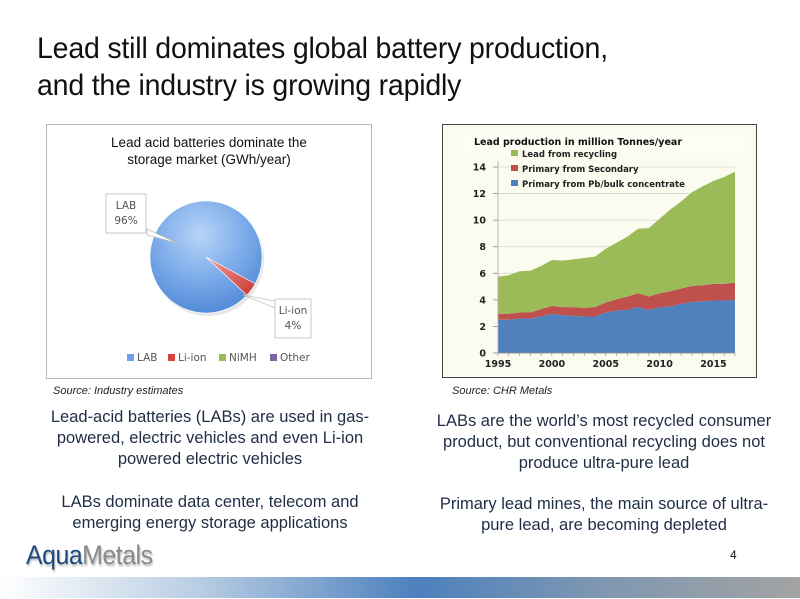 Image resolution: width=800 pixels, height=599 pixels. Describe the element at coordinates (117, 555) in the screenshot. I see `logo-metals: Metals` at that location.